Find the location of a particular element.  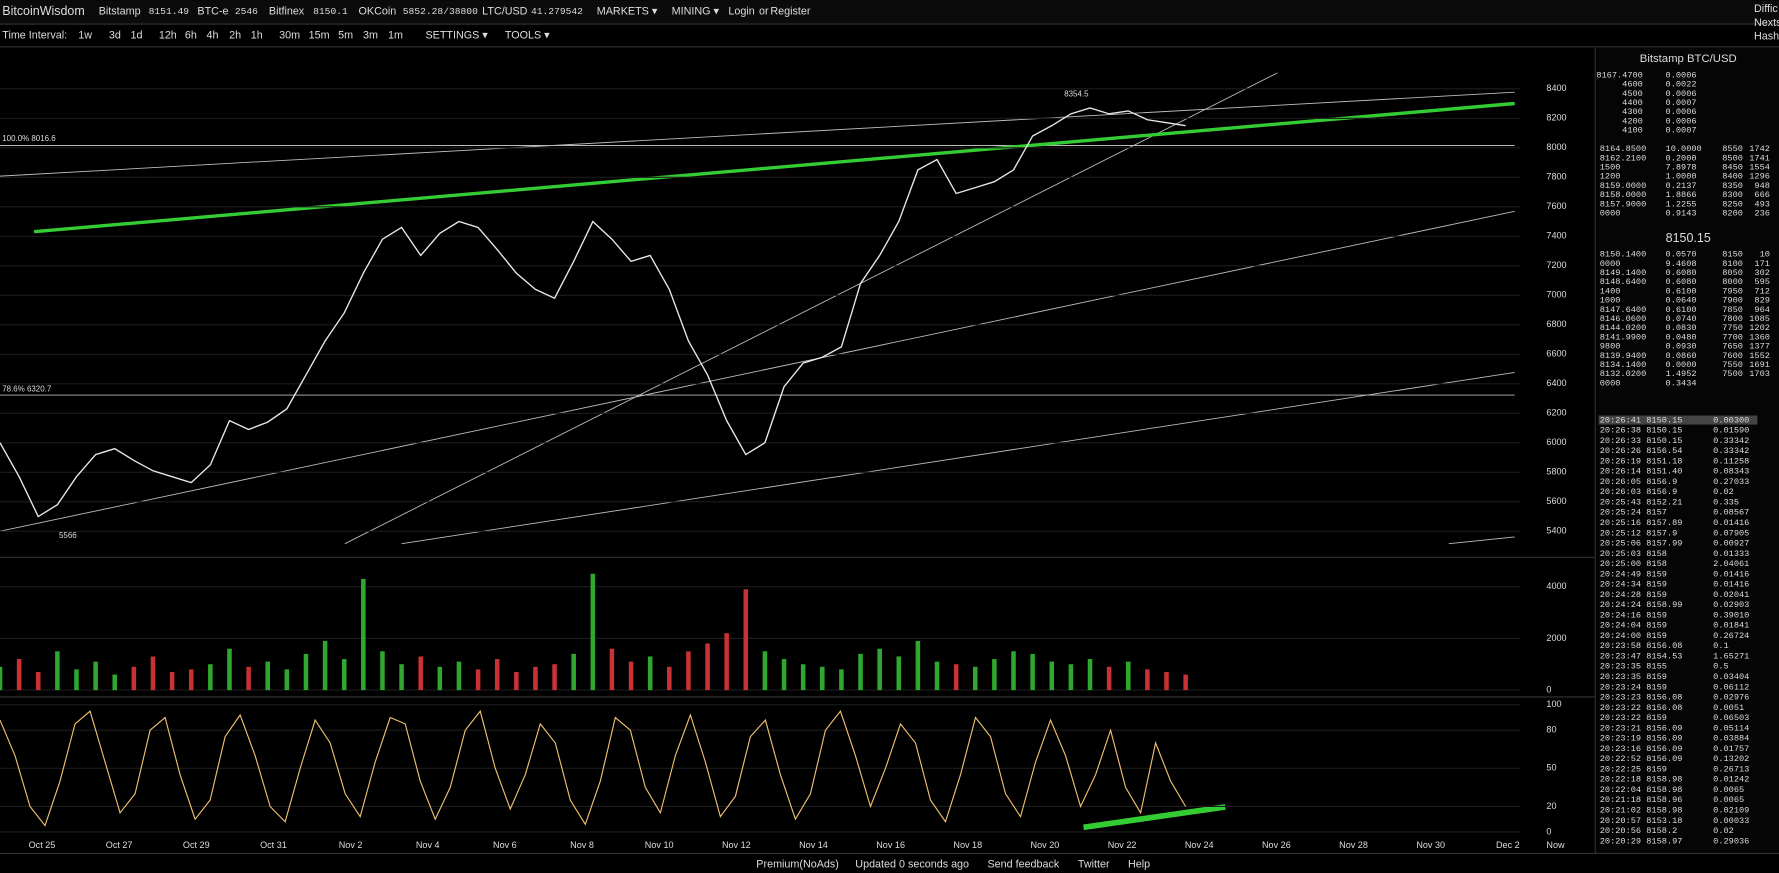

book-cell: 829 is located at coordinates (1762, 301).